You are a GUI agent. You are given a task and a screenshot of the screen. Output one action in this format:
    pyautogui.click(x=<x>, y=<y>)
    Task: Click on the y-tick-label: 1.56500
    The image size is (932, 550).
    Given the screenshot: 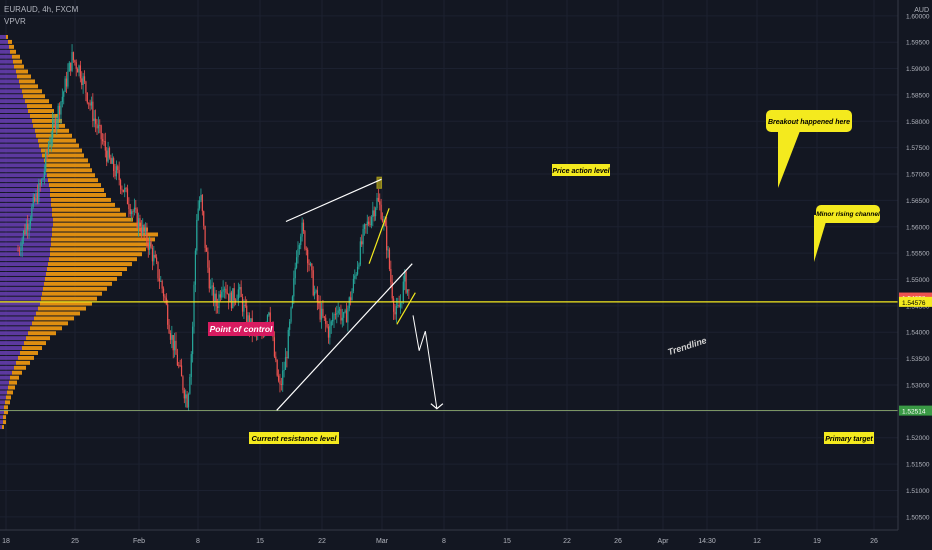 What is the action you would take?
    pyautogui.click(x=918, y=201)
    